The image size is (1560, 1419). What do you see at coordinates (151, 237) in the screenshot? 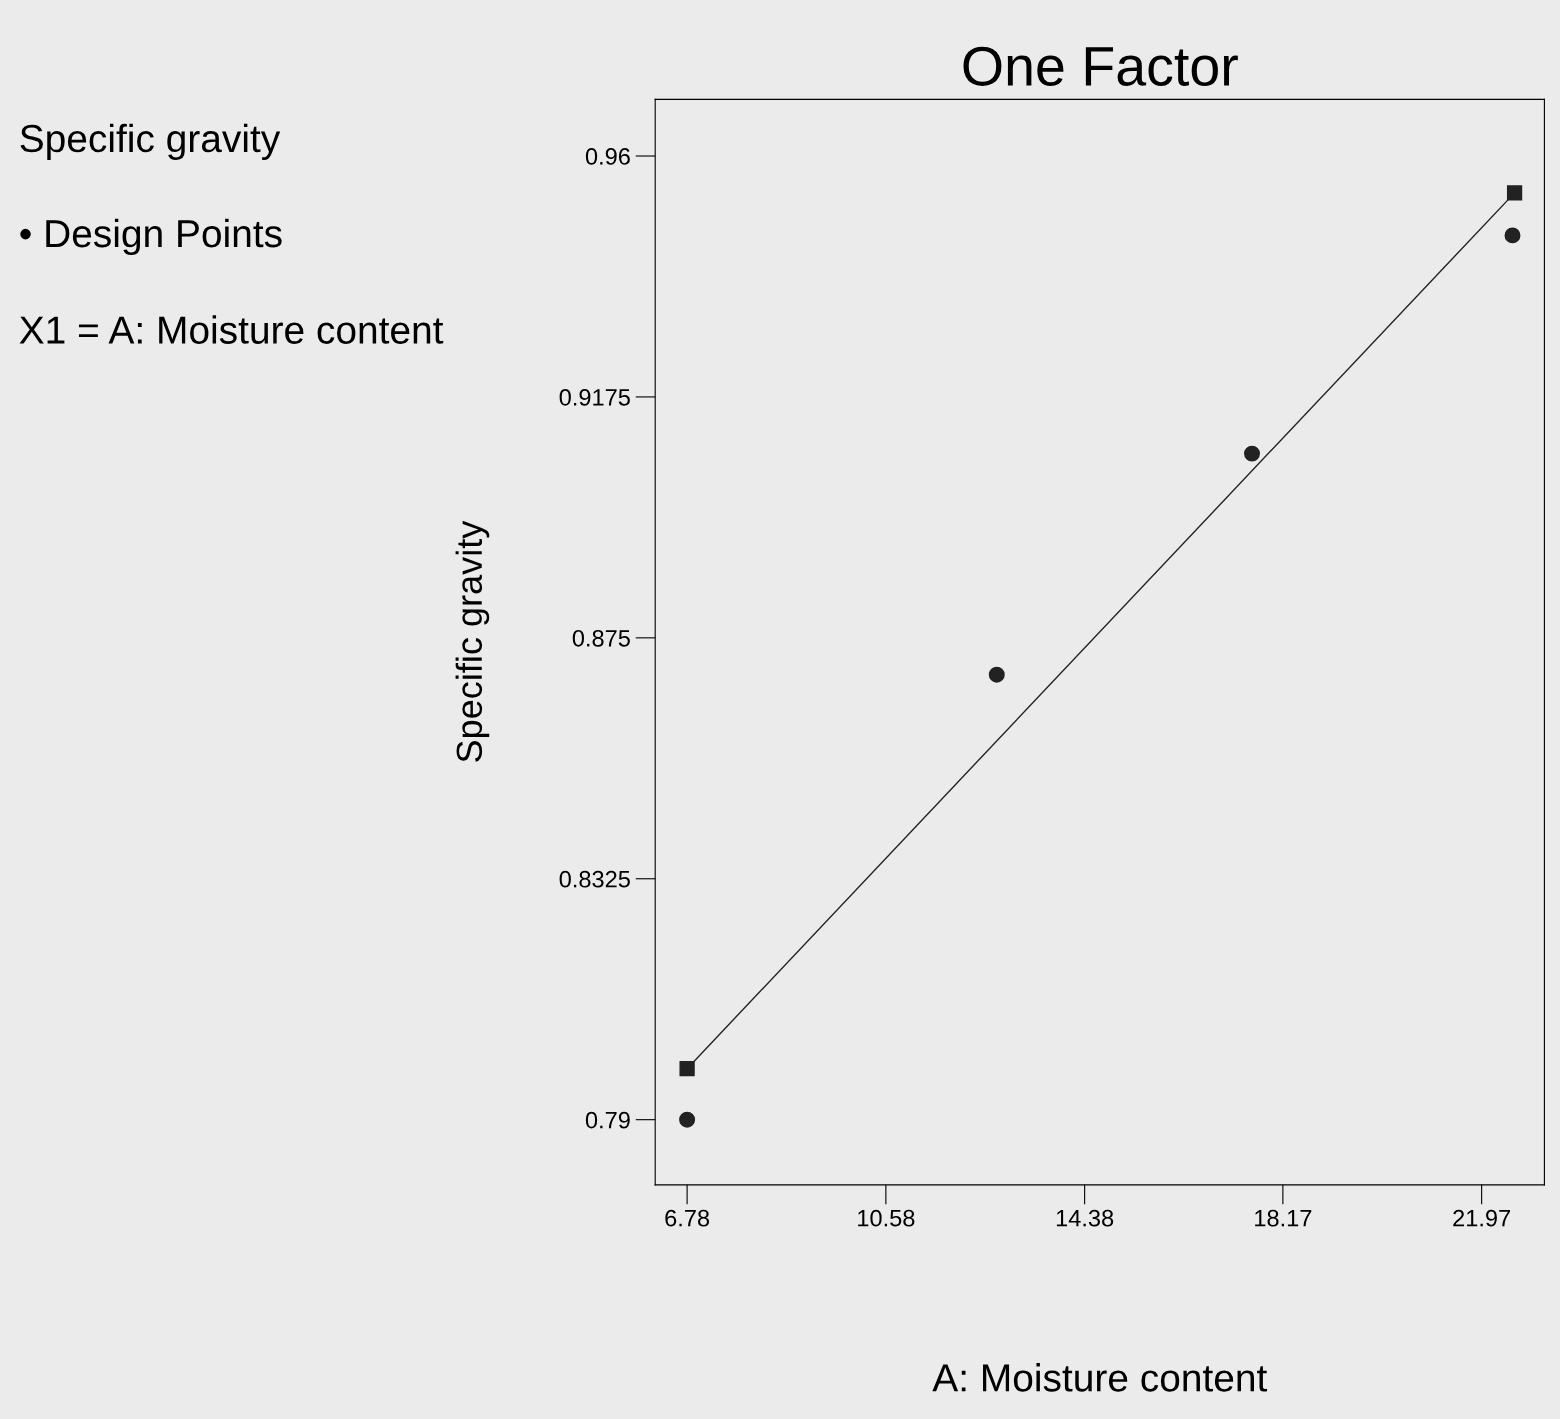
I see `text: • Design Points` at bounding box center [151, 237].